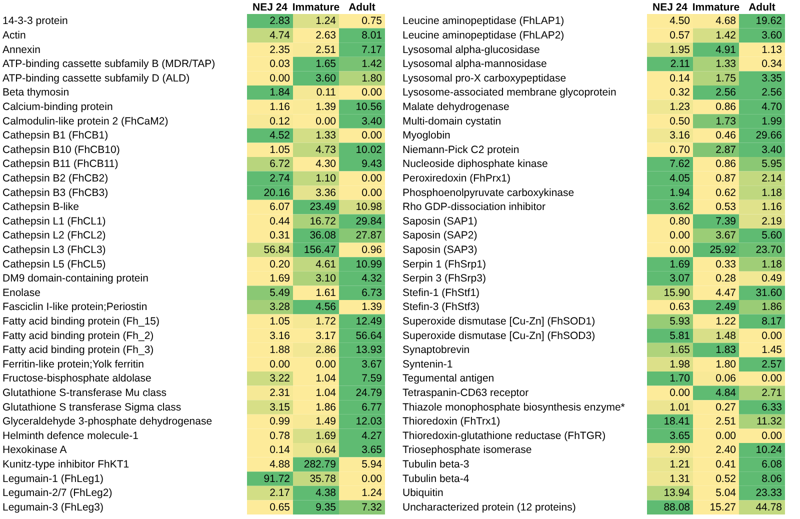 The height and width of the screenshot is (519, 800). Describe the element at coordinates (326, 21) in the screenshot. I see `data-label: 1.24` at that location.